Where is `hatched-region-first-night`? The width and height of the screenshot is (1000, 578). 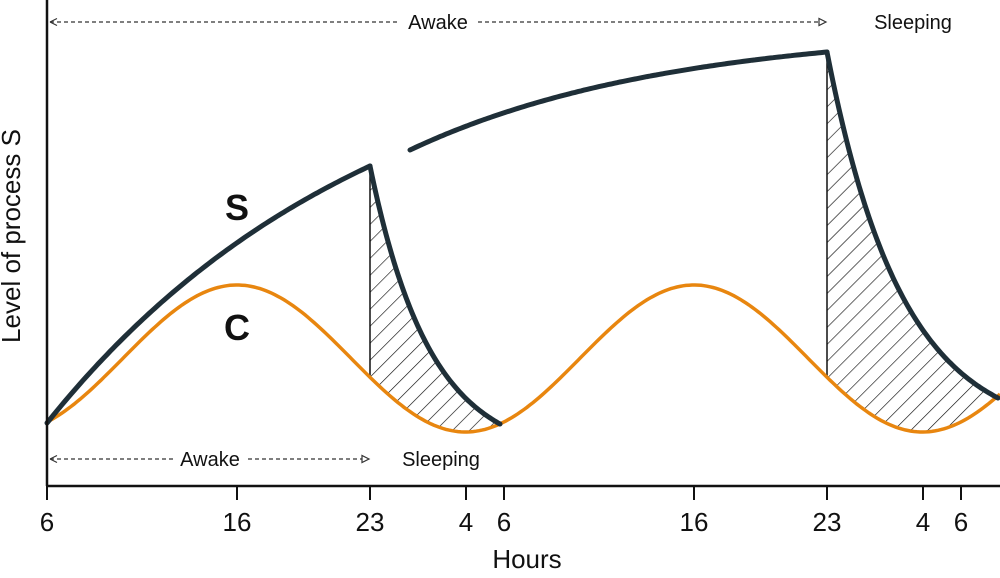
hatched-region-first-night is located at coordinates (435, 299).